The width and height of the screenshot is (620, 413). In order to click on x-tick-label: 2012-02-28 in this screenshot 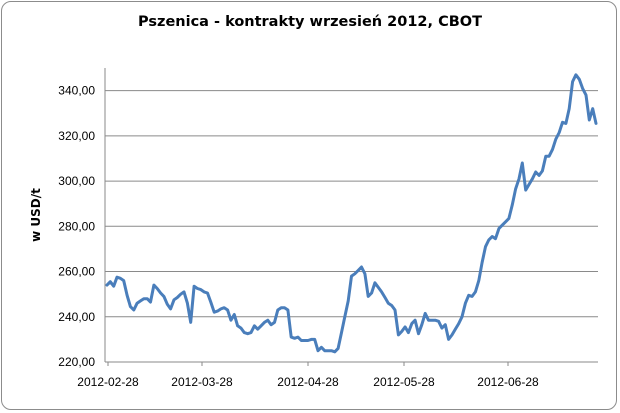, I will do `click(108, 382)`.